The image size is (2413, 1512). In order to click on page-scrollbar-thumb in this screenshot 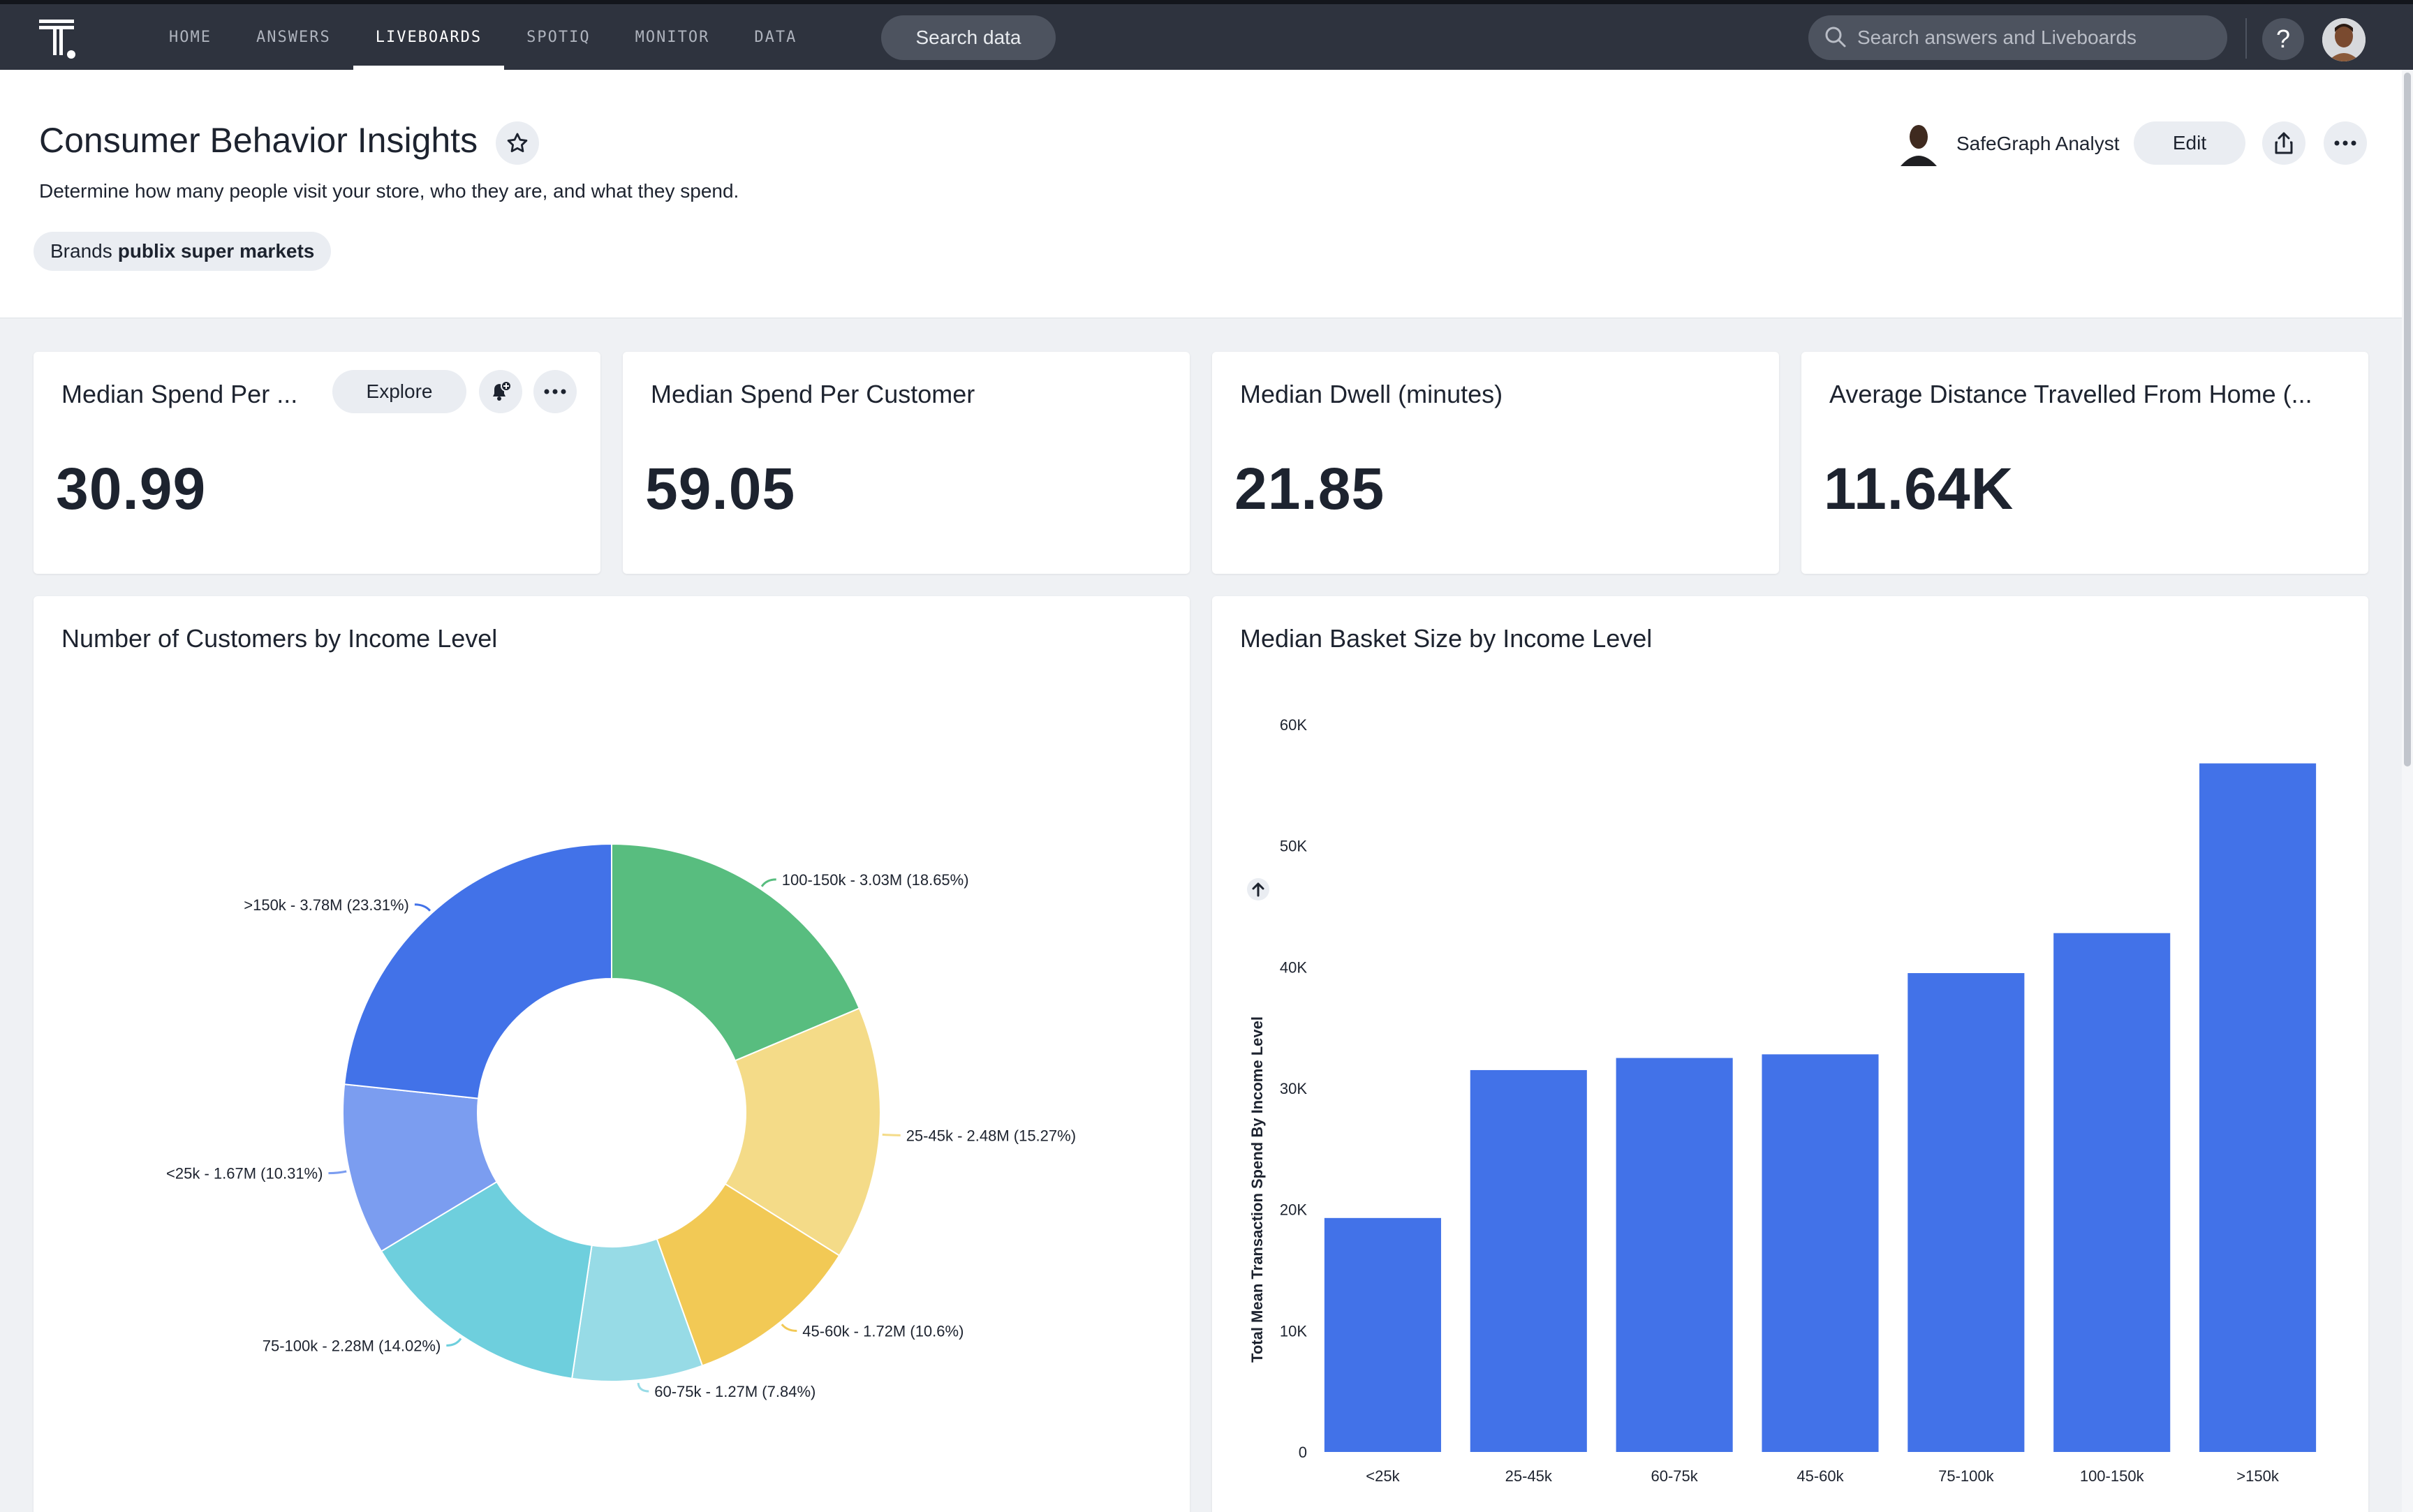, I will do `click(2407, 419)`.